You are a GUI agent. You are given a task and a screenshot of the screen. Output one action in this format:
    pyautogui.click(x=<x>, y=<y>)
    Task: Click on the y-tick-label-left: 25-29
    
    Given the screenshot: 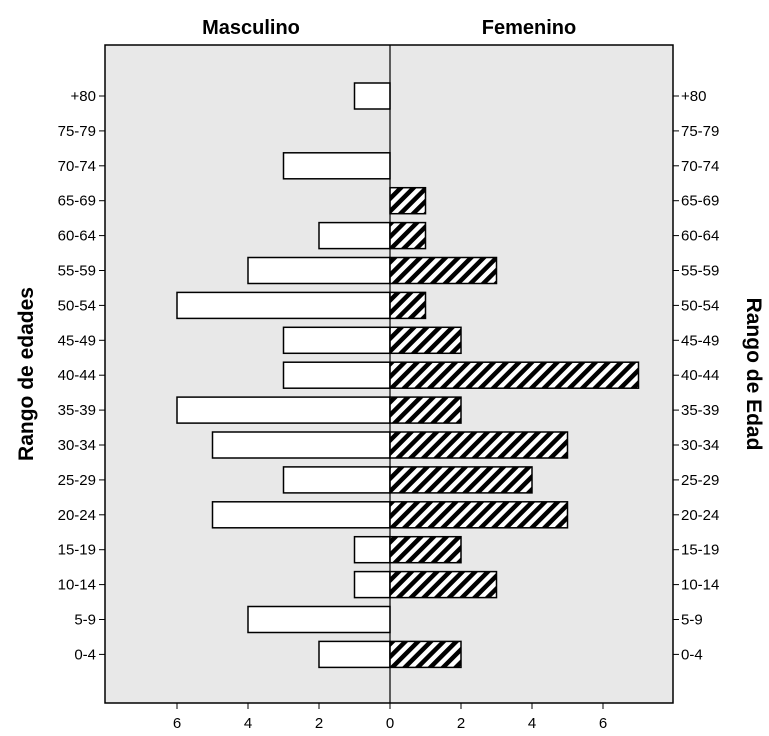 What is the action you would take?
    pyautogui.click(x=77, y=480)
    